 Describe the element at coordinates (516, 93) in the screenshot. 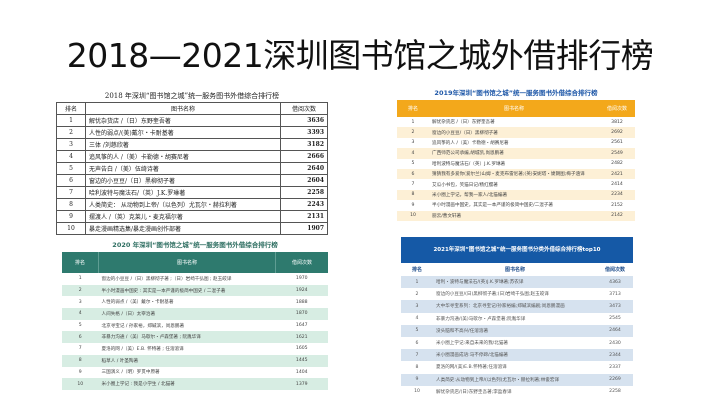

I see `table-2019-caption: 2019年深圳“图书馆之城”统一服务图书外借综合排行榜` at that location.